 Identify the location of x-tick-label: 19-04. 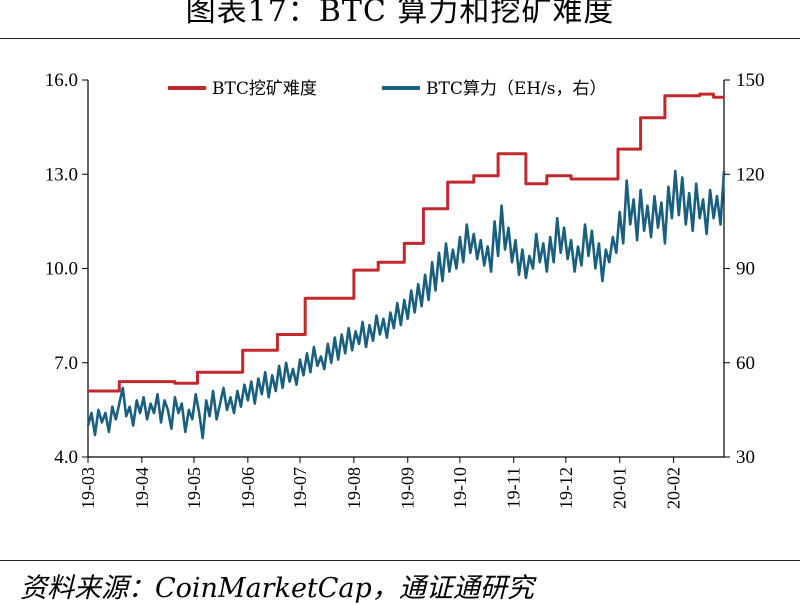
(142, 488).